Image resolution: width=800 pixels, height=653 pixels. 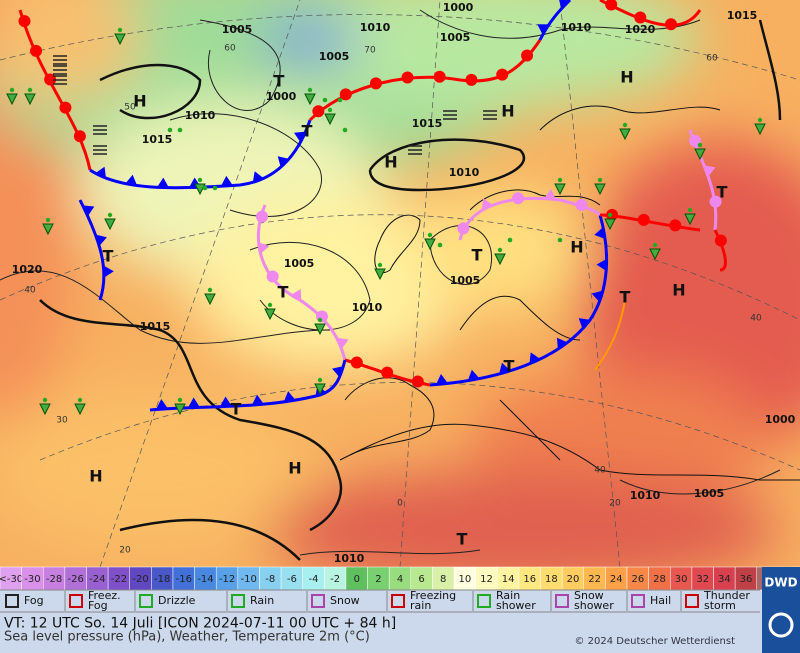 I want to click on temperature-label: 28, so click(x=659, y=579).